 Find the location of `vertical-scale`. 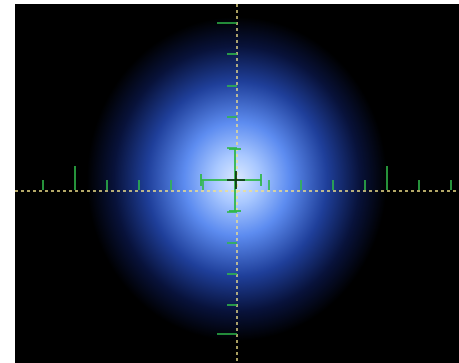

vertical-scale is located at coordinates (227, 178).